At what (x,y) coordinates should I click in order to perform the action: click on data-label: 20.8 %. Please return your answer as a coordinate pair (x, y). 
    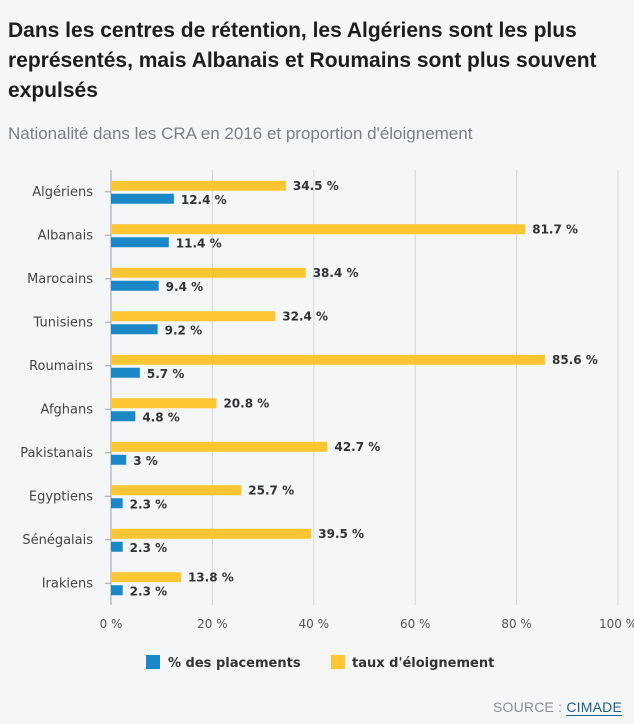
    Looking at the image, I should click on (246, 403).